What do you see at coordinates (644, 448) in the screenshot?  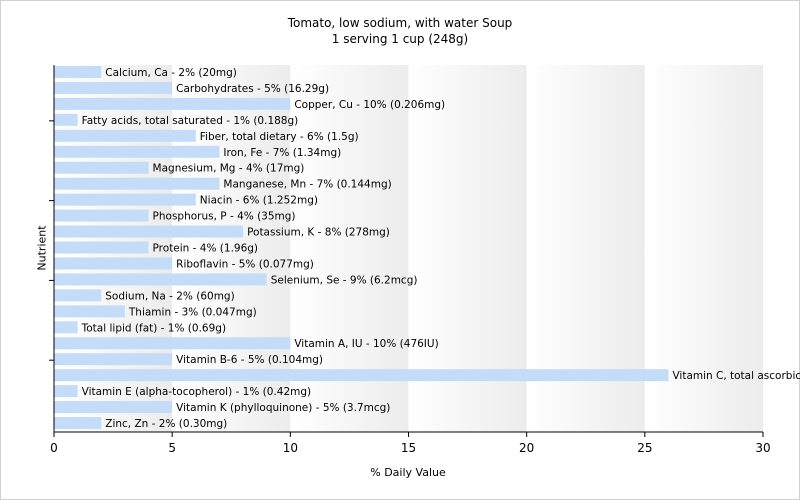 I see `x-tick-label: 25` at bounding box center [644, 448].